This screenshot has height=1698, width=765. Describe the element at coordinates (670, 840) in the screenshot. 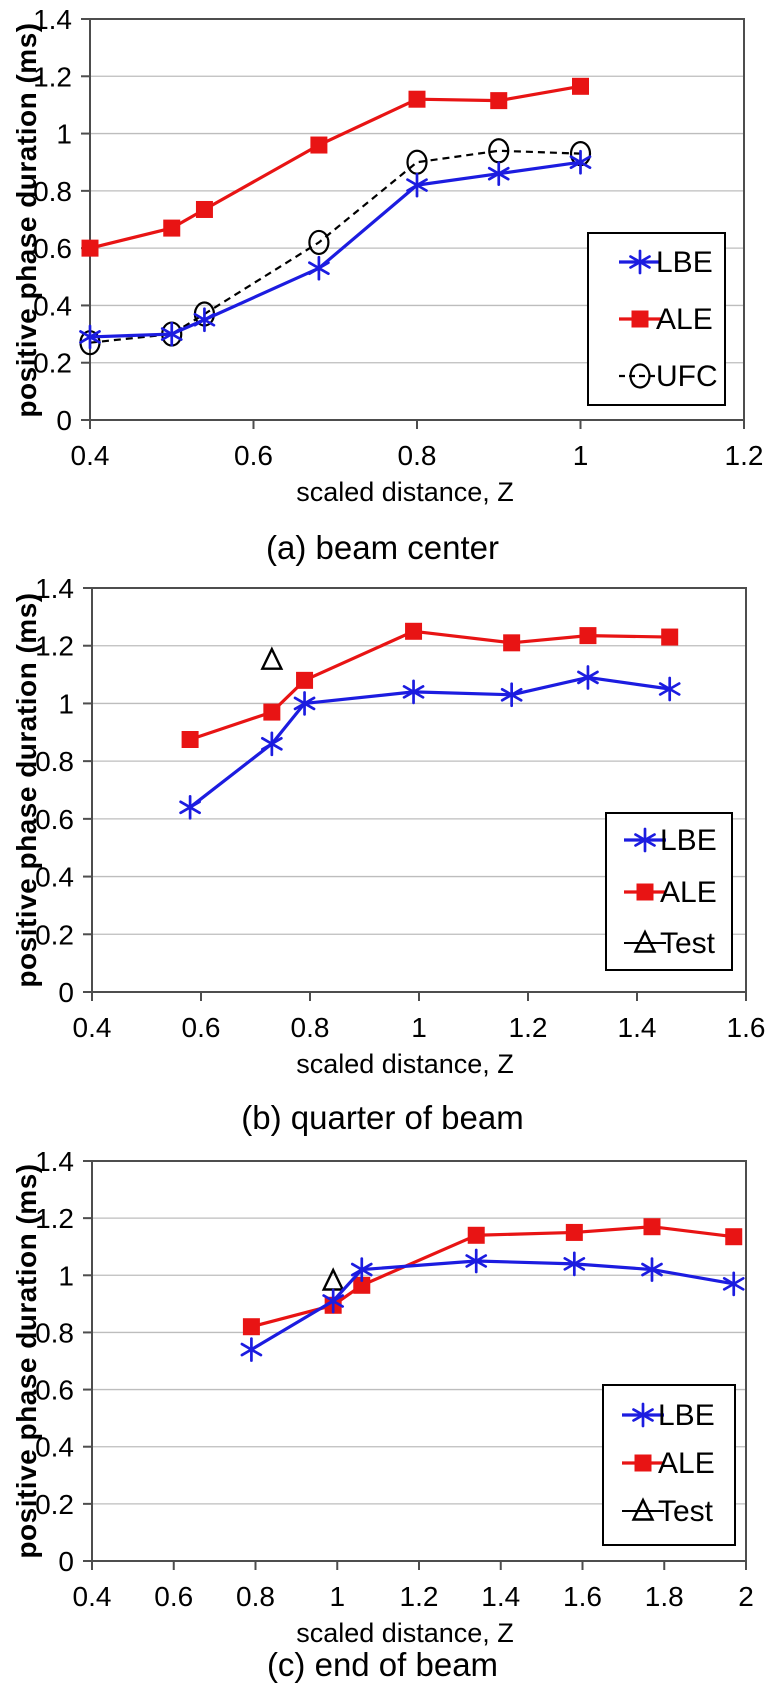

I see `legend-item-LBE: LBE` at that location.